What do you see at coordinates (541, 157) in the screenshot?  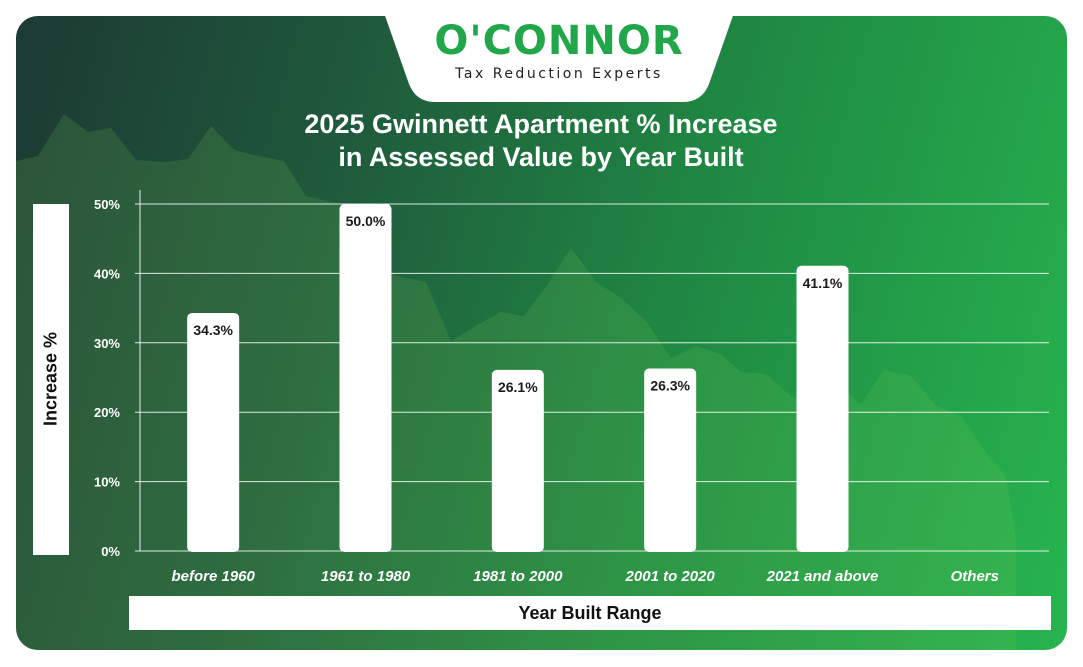 I see `chart-title-line-2: in Assessed Value by Year Built` at bounding box center [541, 157].